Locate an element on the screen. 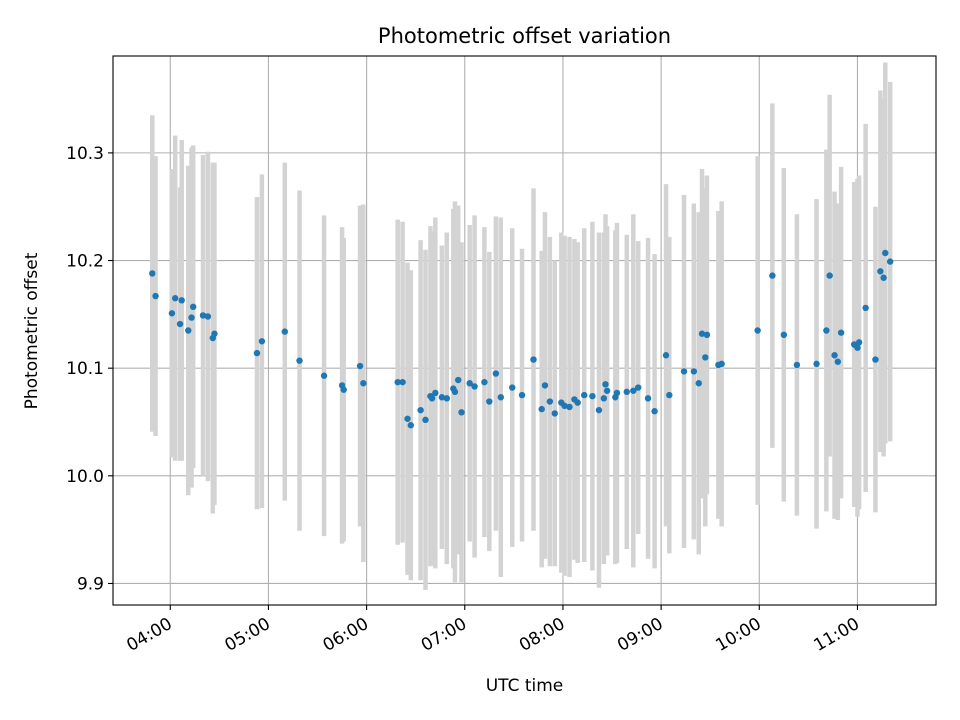 The image size is (960, 720). y-axis: 9.9 10.0 10.1 10.2 10.3 is located at coordinates (89, 369).